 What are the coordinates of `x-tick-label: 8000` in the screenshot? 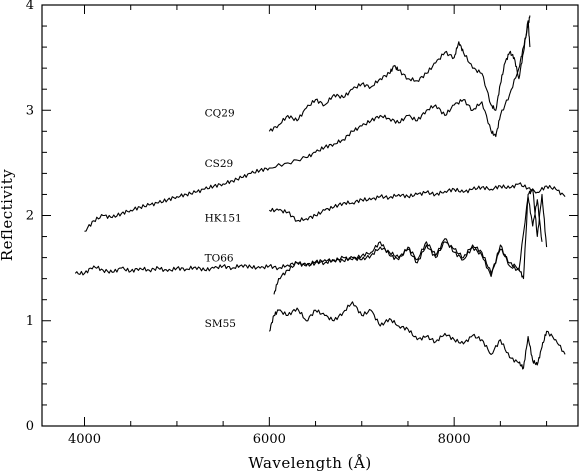 It's located at (454, 439).